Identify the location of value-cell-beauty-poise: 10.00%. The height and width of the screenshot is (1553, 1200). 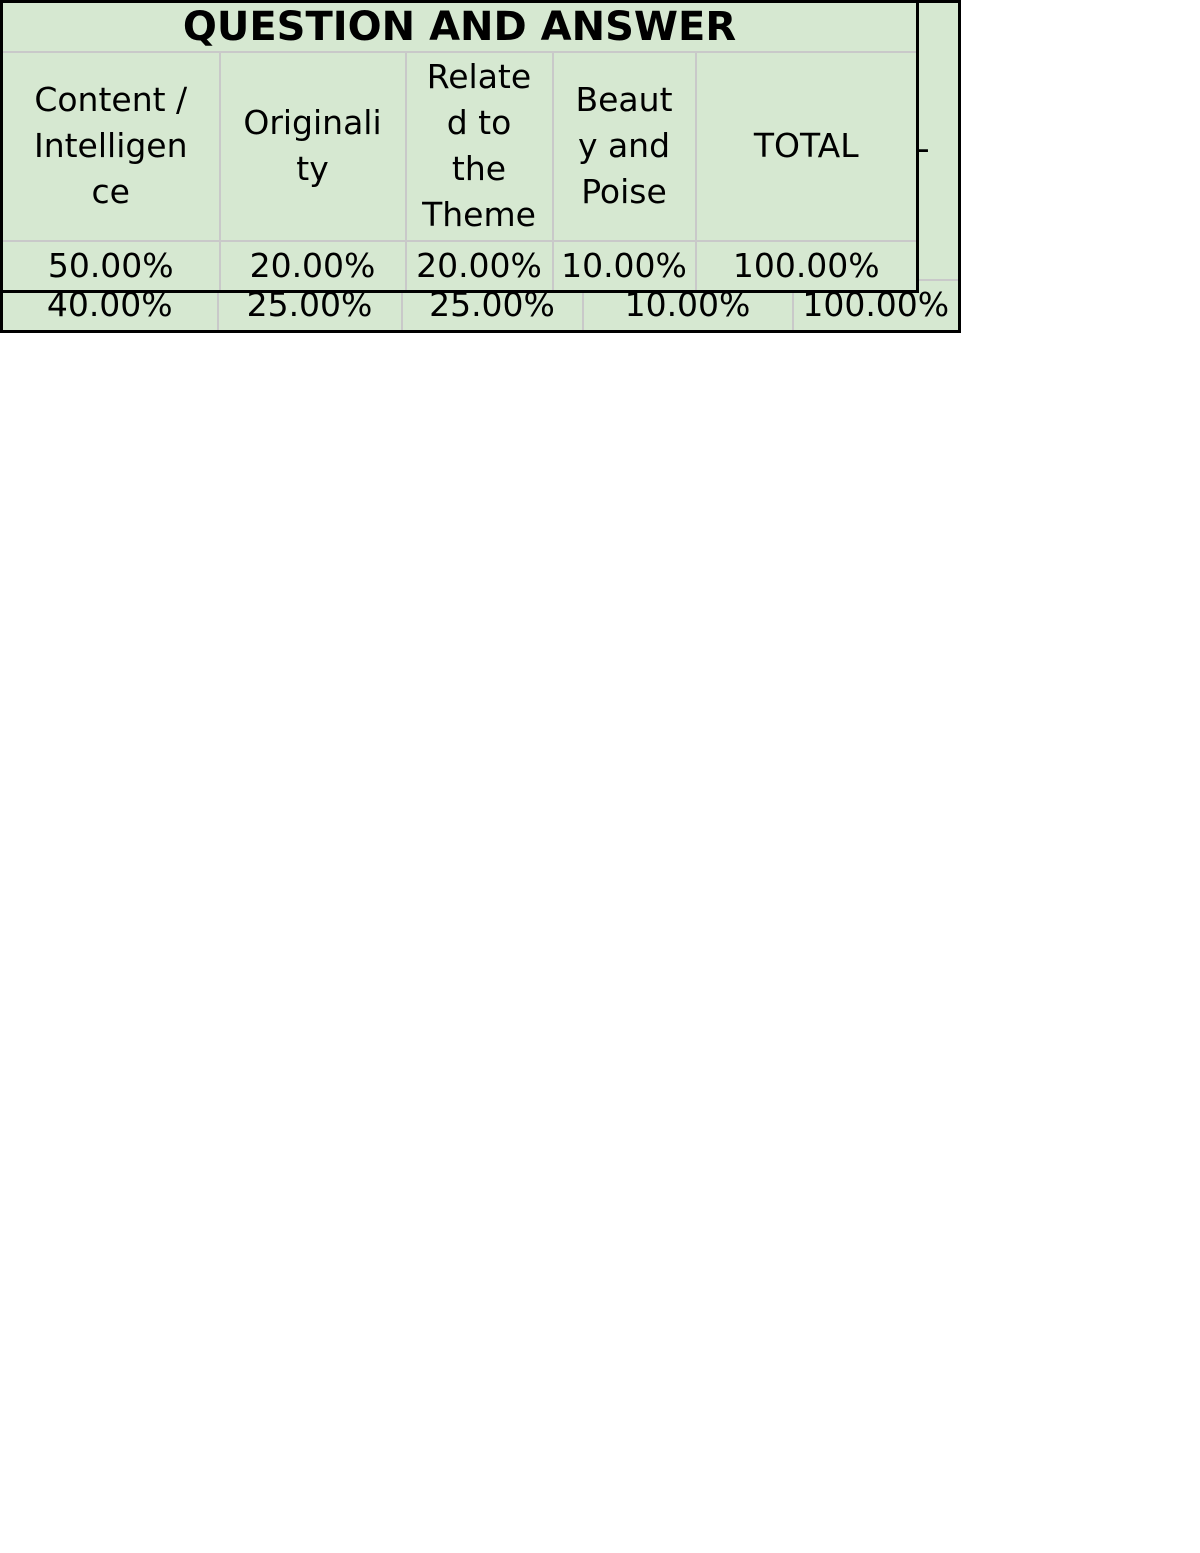
(624, 266).